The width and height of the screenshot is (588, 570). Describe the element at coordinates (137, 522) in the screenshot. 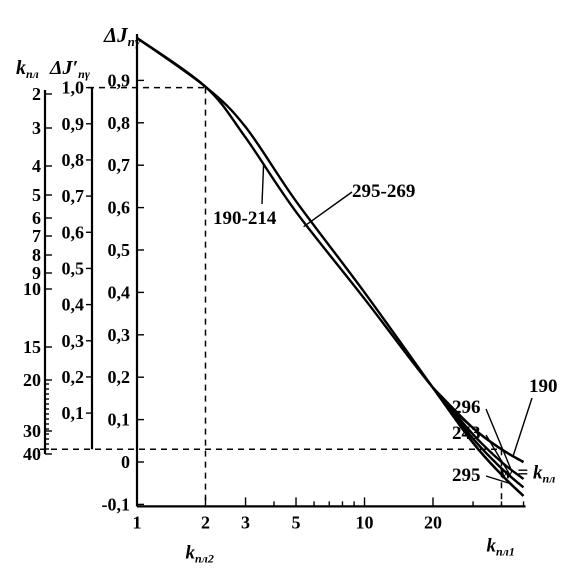

I see `x-tick-label: 1` at that location.